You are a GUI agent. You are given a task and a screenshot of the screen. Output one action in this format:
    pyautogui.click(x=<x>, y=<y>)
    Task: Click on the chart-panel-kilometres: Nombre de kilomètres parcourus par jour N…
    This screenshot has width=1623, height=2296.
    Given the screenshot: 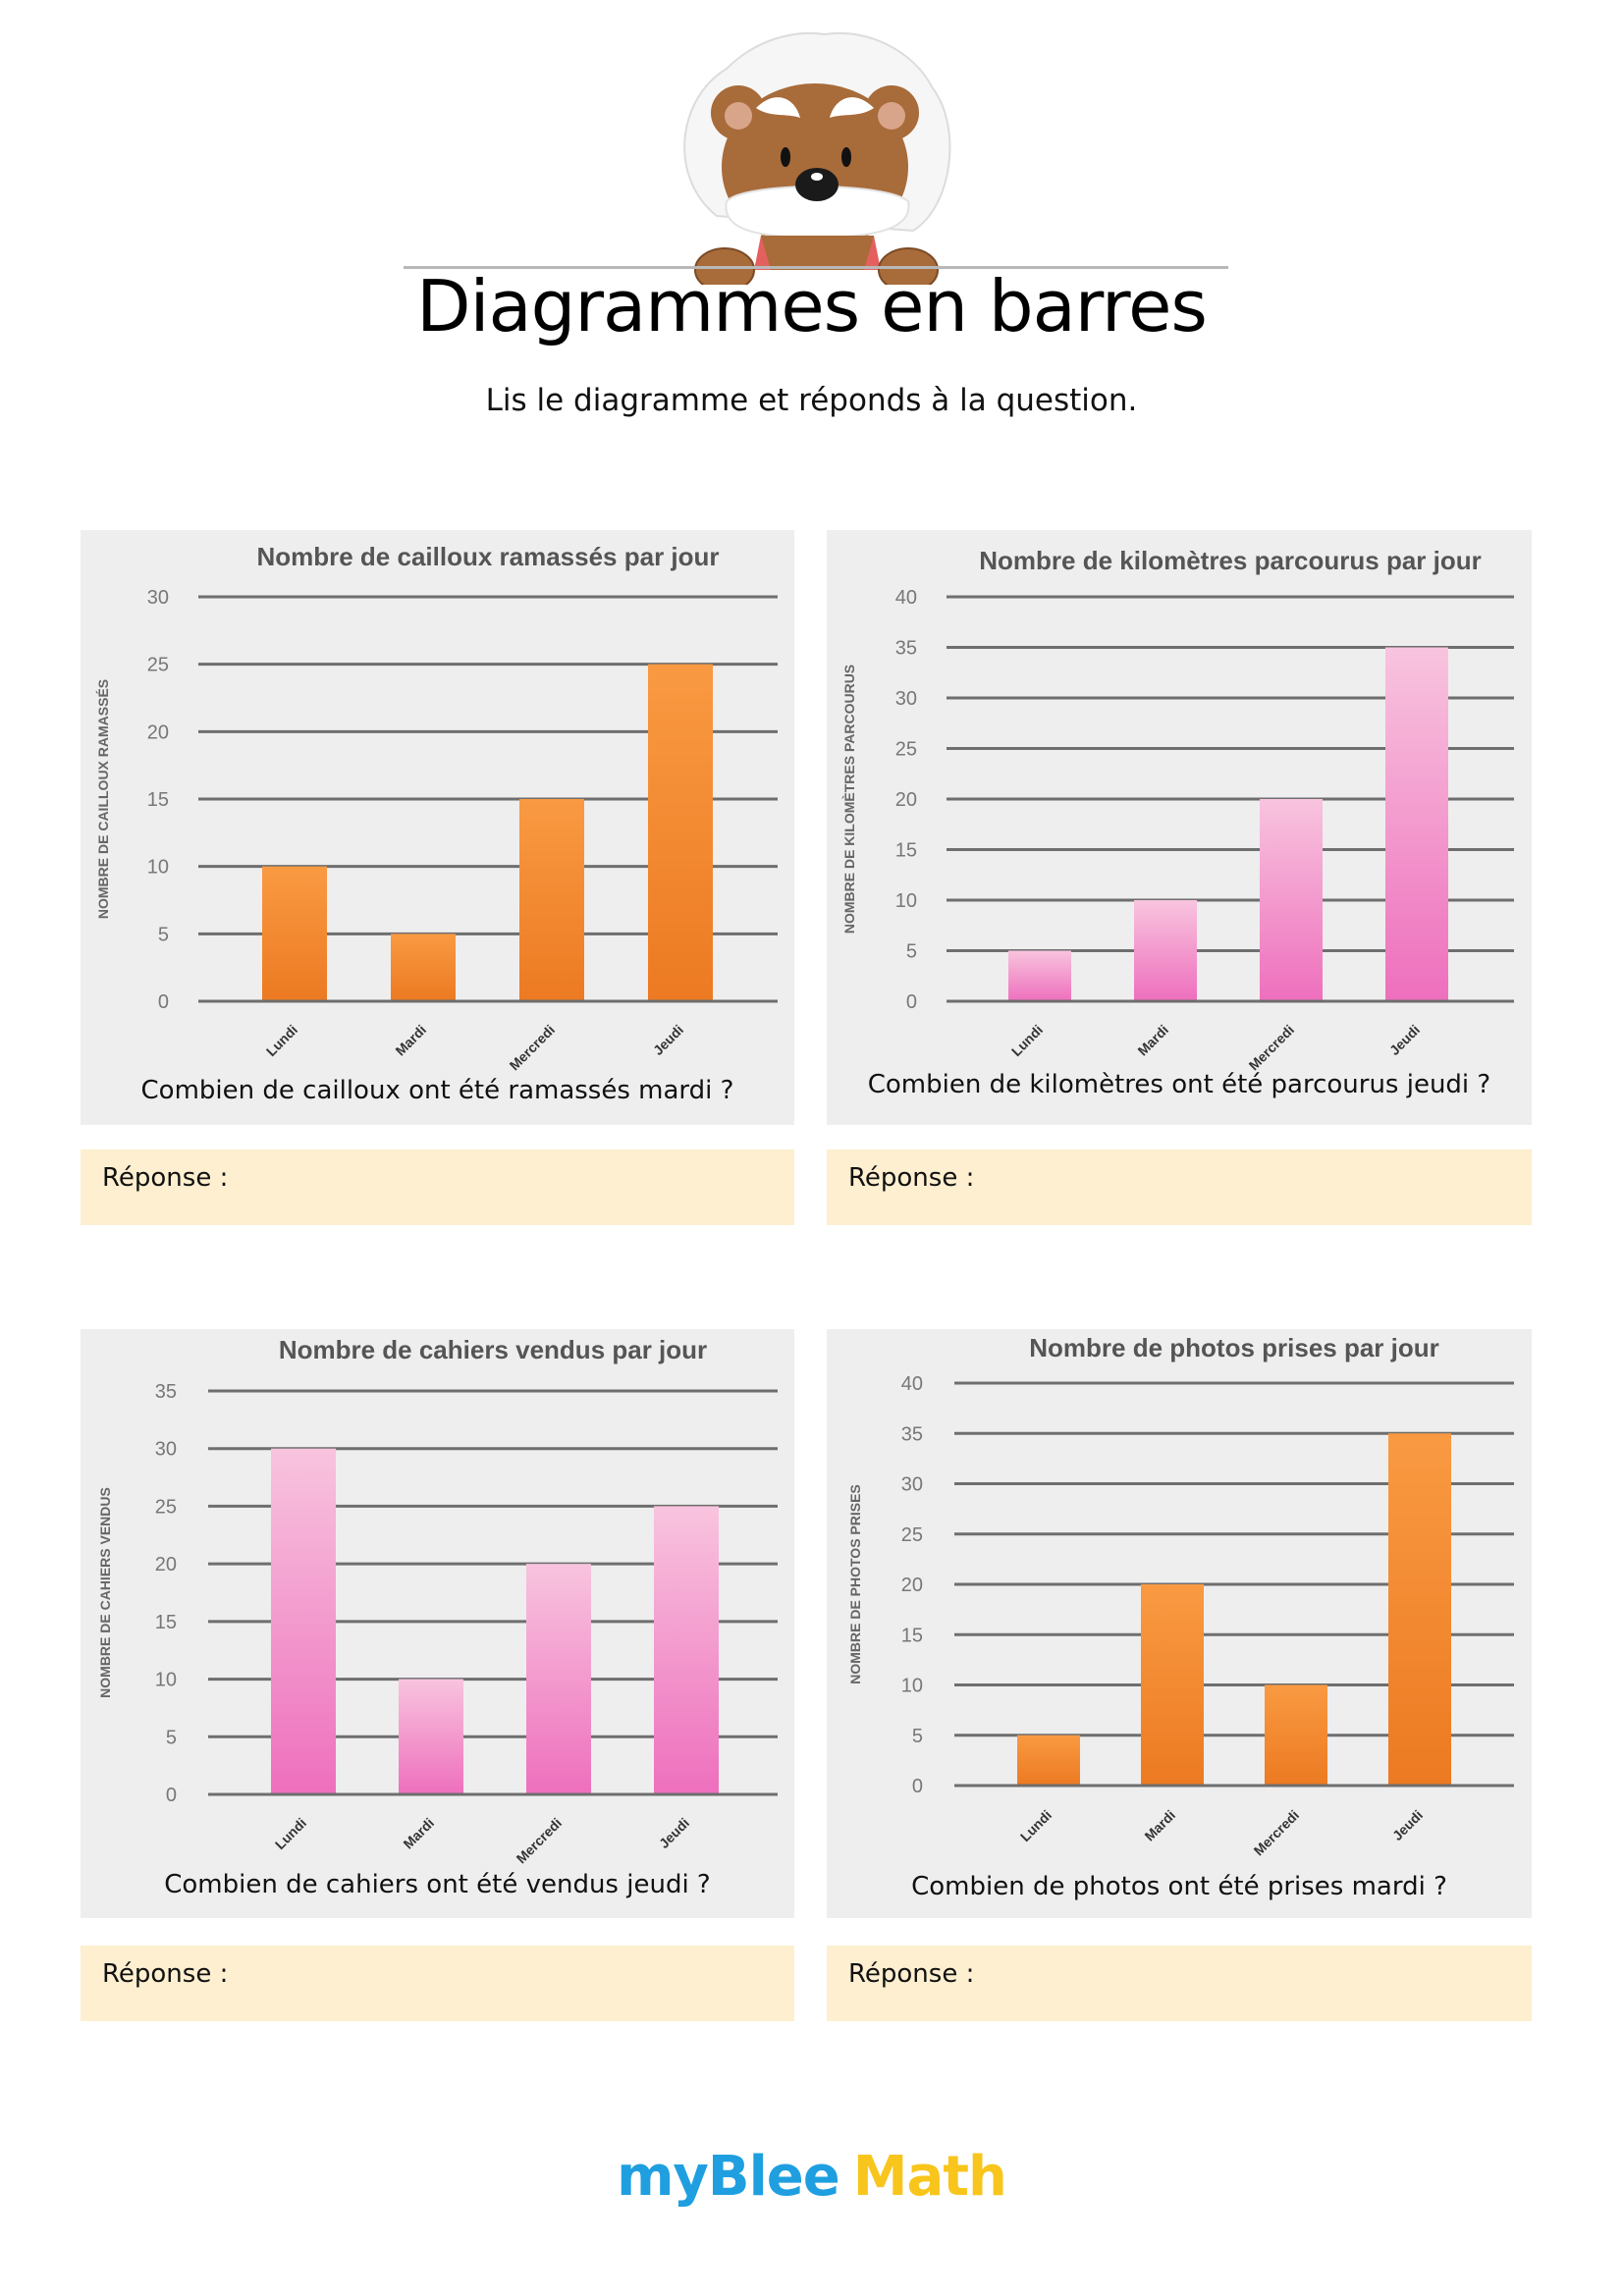 What is the action you would take?
    pyautogui.click(x=1179, y=827)
    